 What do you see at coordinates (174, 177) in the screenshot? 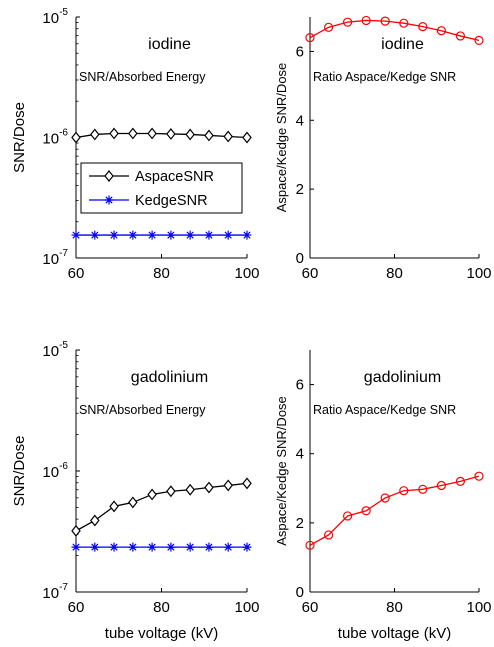
I see `legend-label: AspaceSNR` at bounding box center [174, 177].